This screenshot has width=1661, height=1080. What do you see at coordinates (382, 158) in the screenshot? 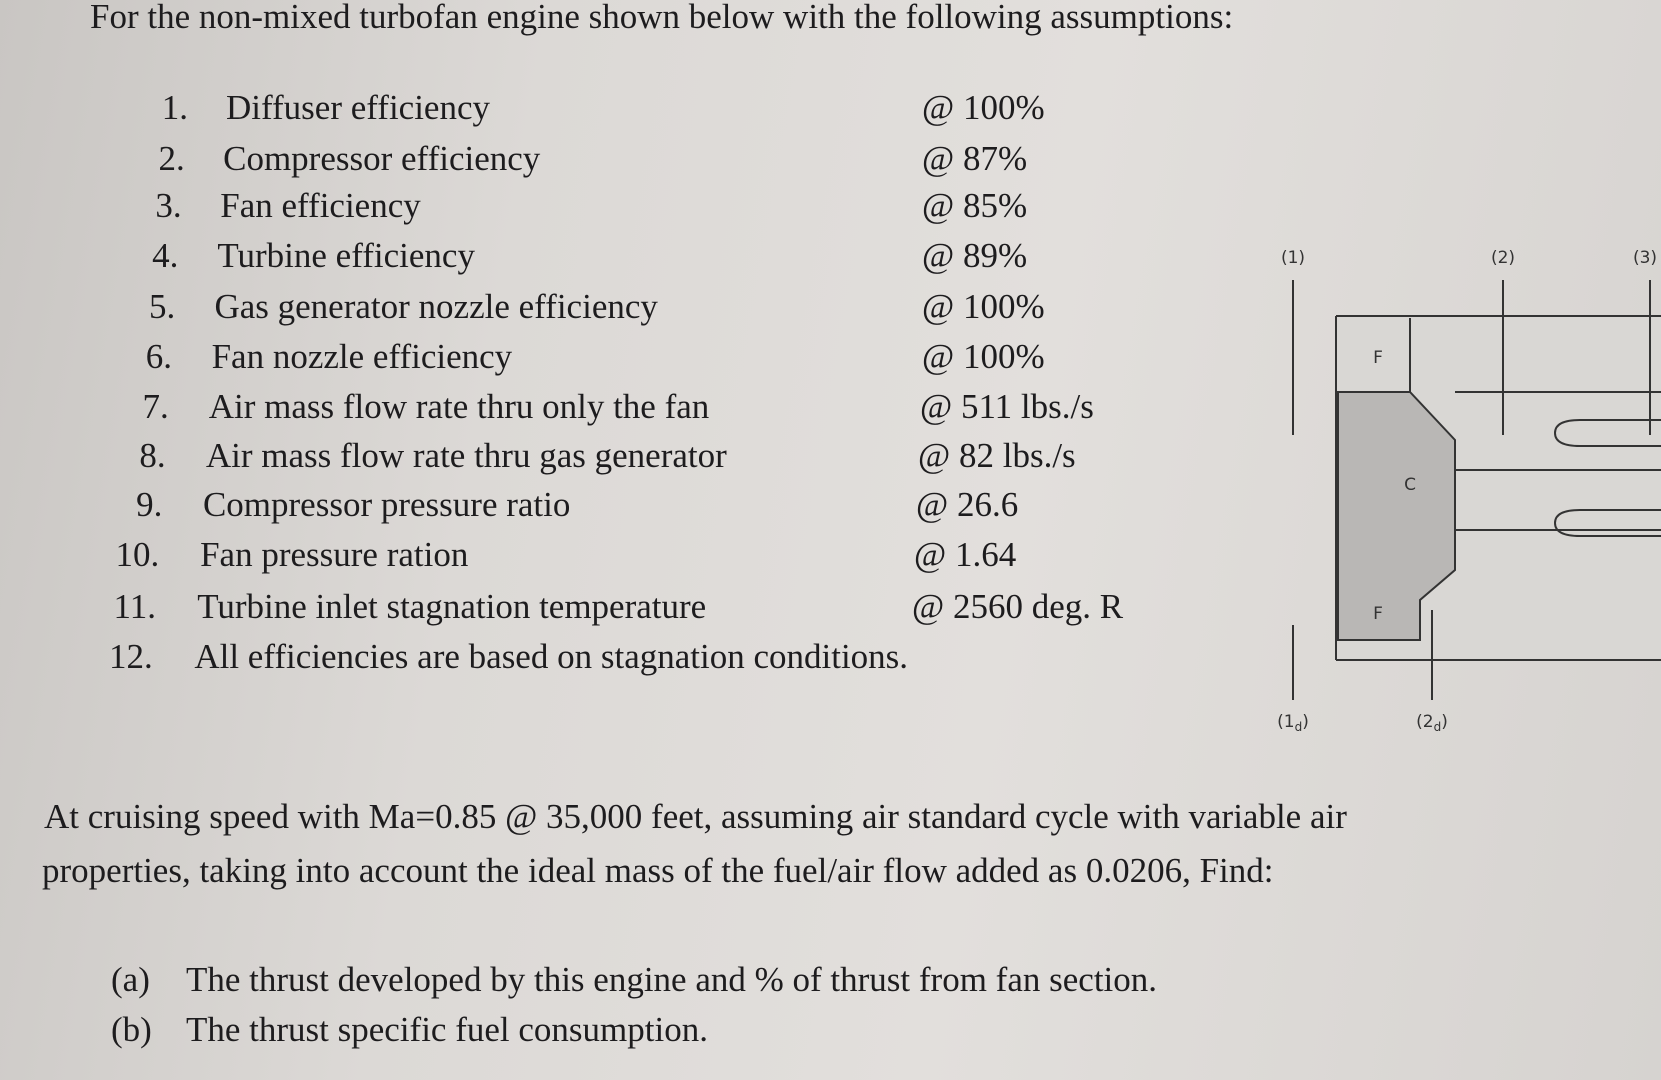
I see `item-label: Compressor efficiency` at bounding box center [382, 158].